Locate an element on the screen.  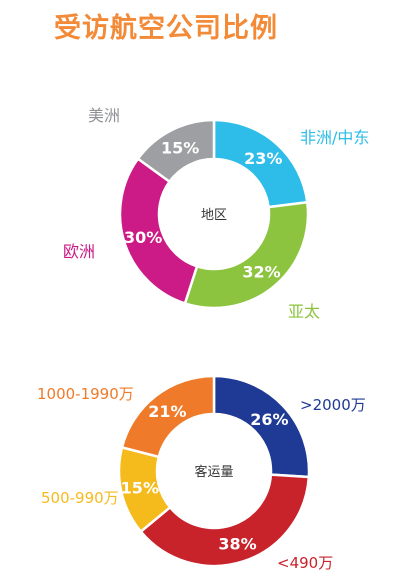
donut-center-label: 客运量 is located at coordinates (213, 472).